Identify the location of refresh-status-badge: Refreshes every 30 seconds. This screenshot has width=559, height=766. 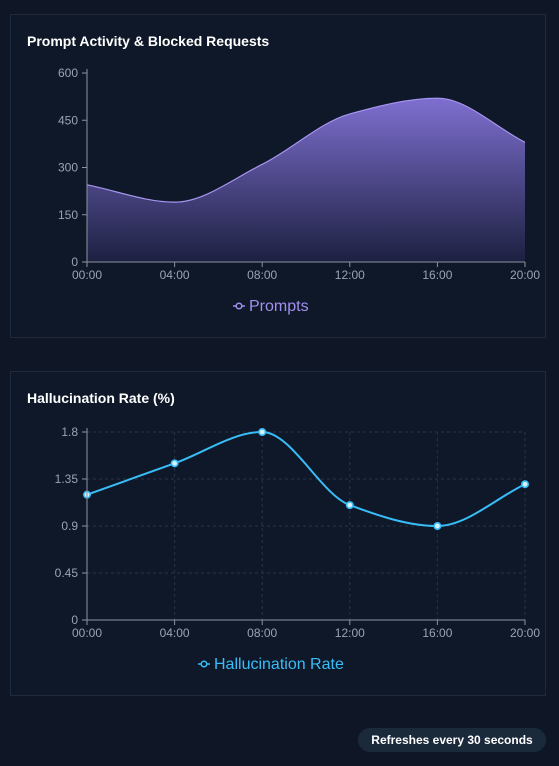
(452, 740).